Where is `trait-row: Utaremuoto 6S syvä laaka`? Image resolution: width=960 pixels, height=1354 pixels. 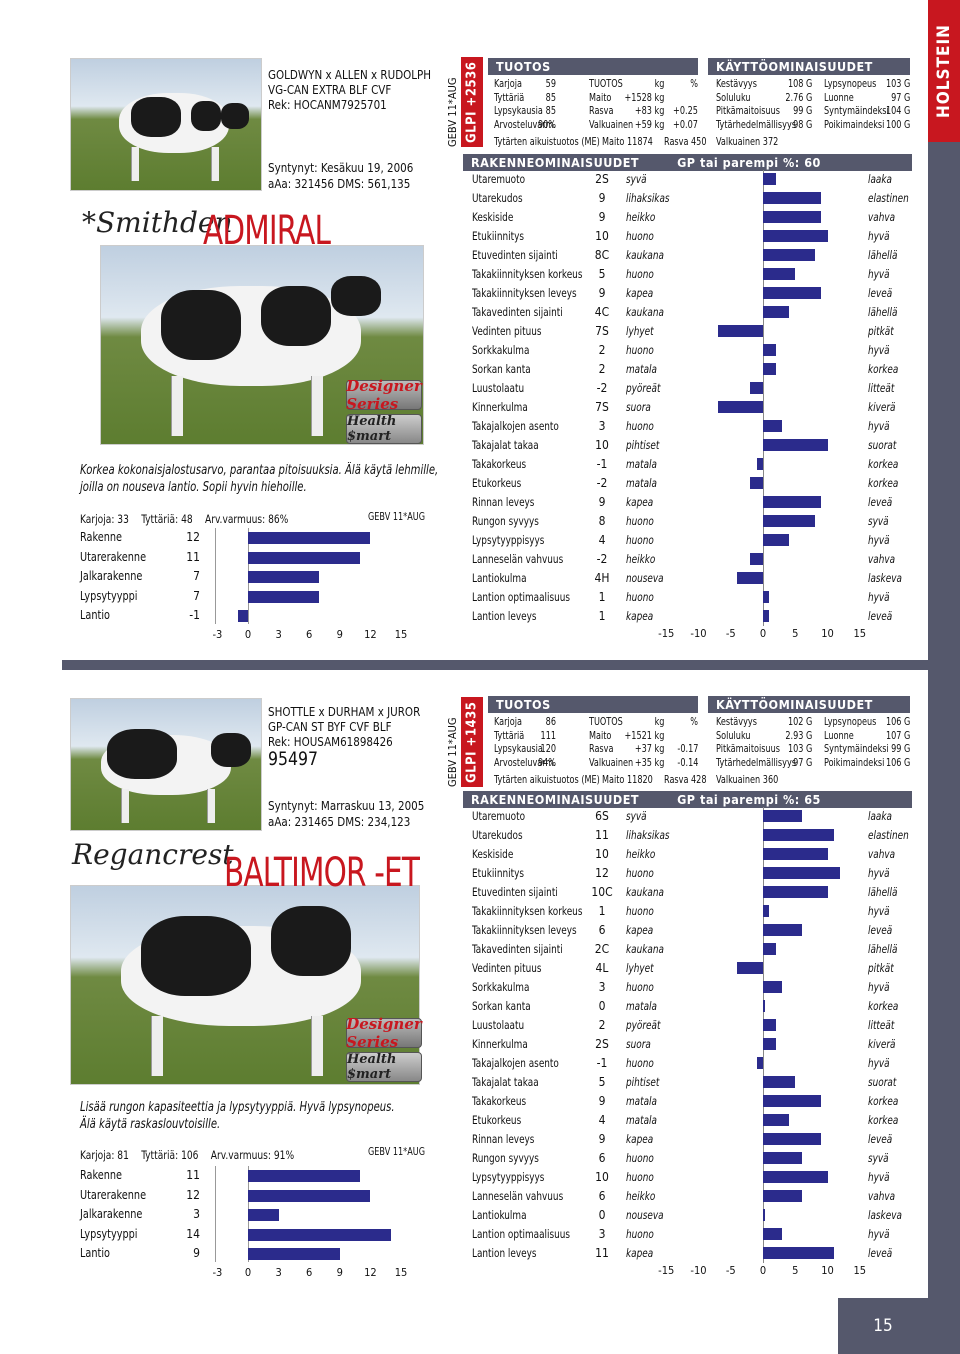
trait-row: Utaremuoto 6S syvä laaka is located at coordinates (702, 816).